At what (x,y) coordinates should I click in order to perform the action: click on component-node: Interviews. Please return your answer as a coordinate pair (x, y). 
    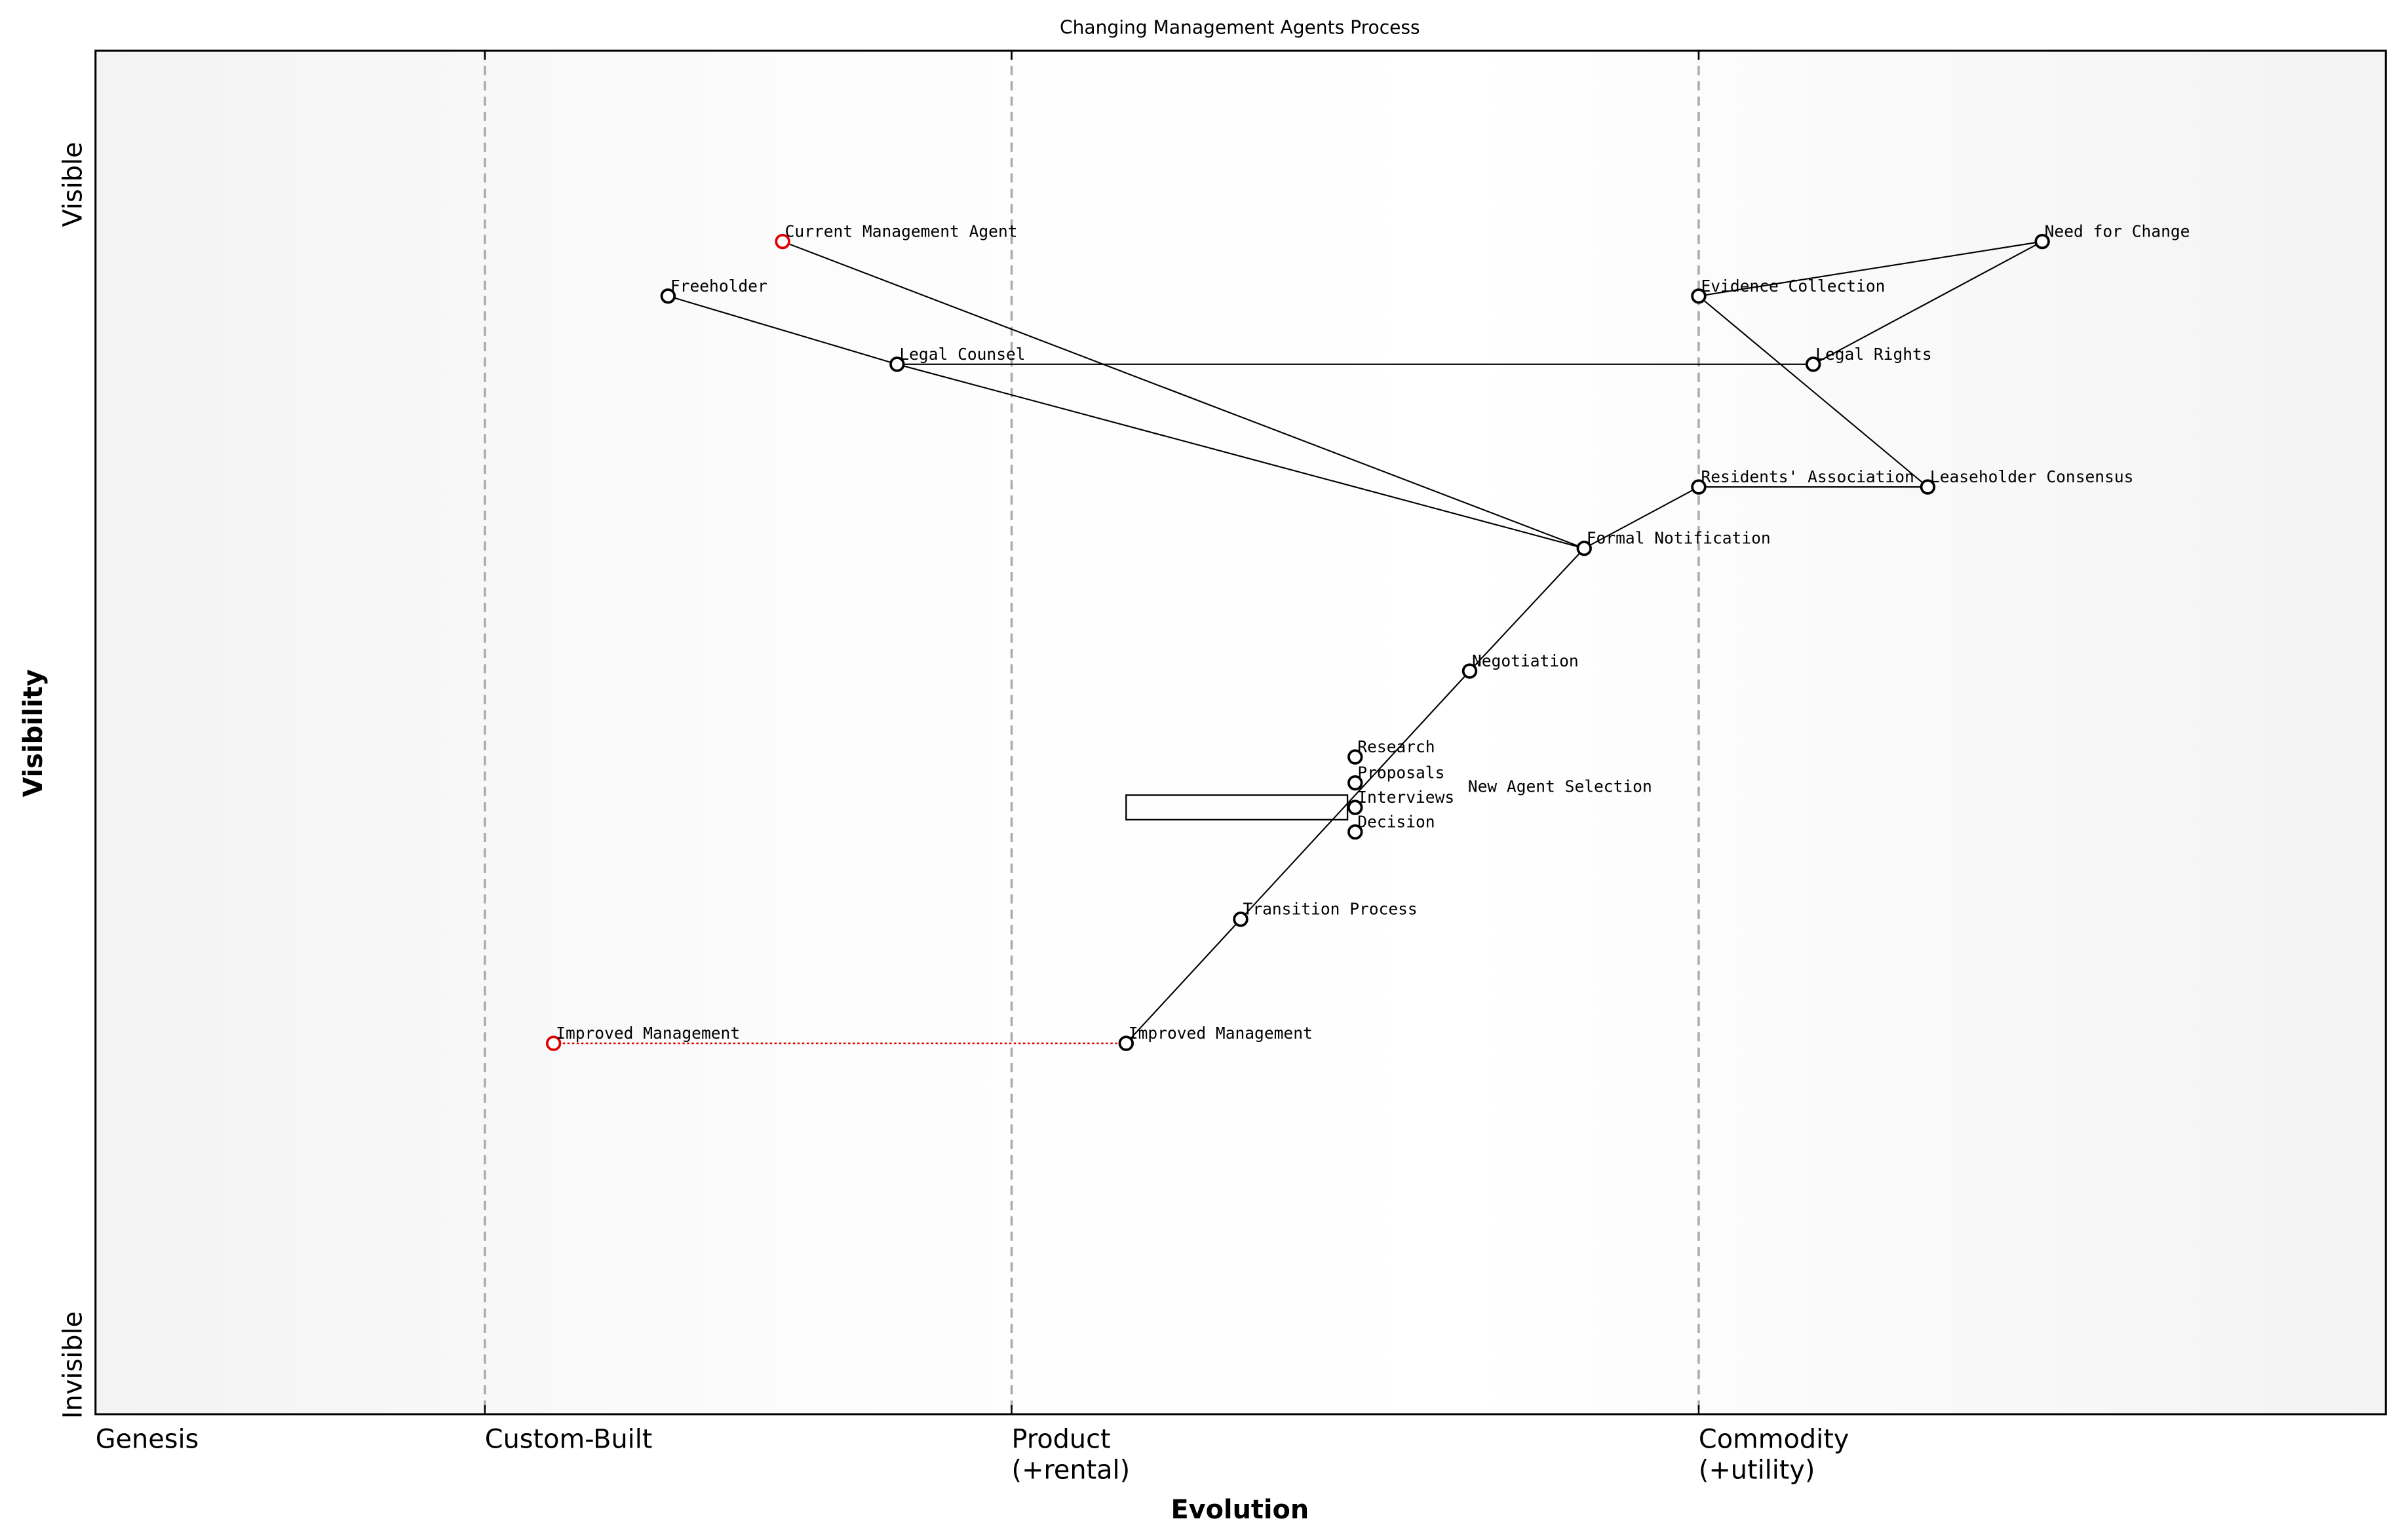
    Looking at the image, I should click on (1400, 801).